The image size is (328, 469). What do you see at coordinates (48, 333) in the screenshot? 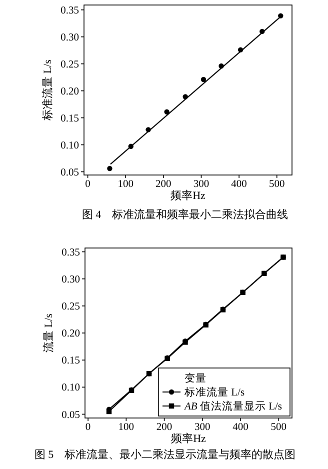
I see `y-axis-title: 流量 L/s` at bounding box center [48, 333].